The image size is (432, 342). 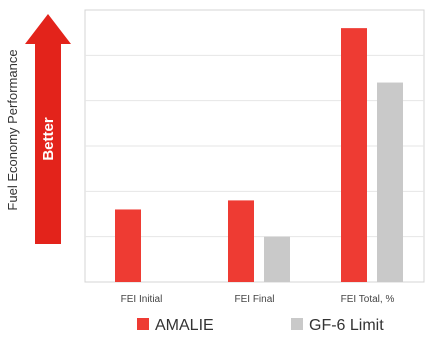 What do you see at coordinates (143, 324) in the screenshot?
I see `legend-swatch-amalie` at bounding box center [143, 324].